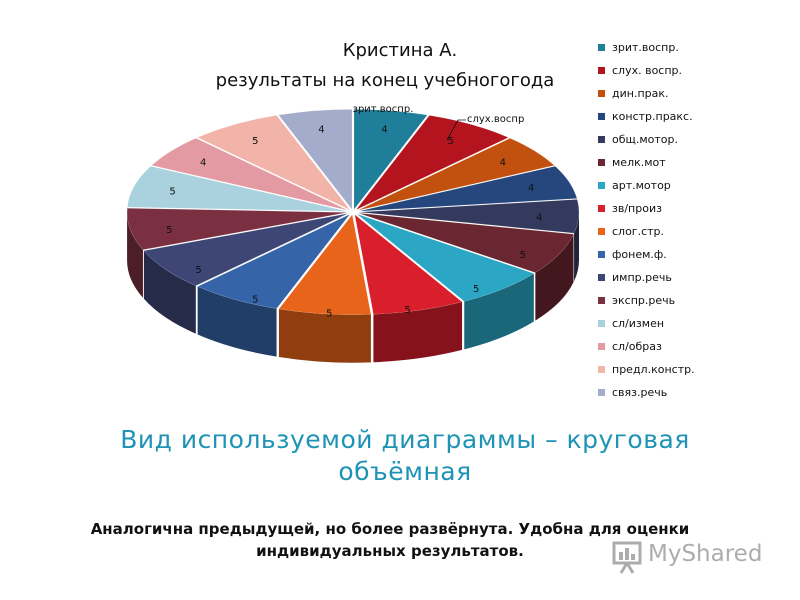 This screenshot has width=800, height=600. What do you see at coordinates (640, 392) in the screenshot?
I see `legend-label: связ.речь` at bounding box center [640, 392].